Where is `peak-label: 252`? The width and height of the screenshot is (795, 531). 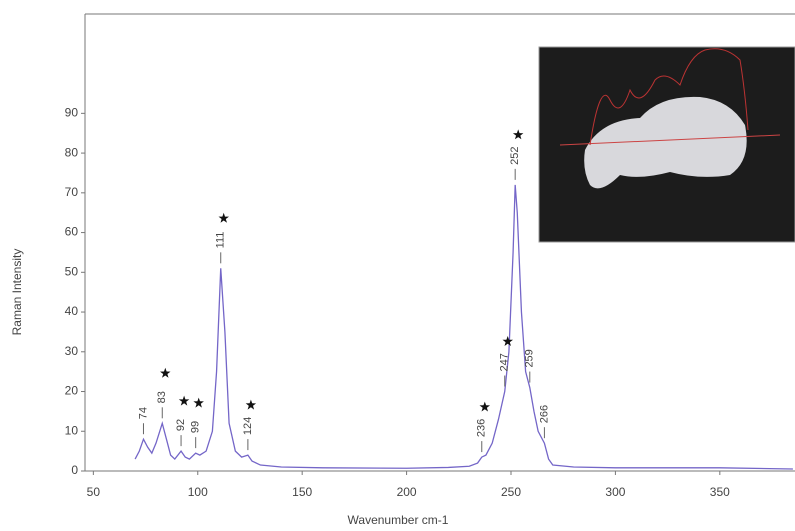
peak-label: 252 is located at coordinates (515, 156).